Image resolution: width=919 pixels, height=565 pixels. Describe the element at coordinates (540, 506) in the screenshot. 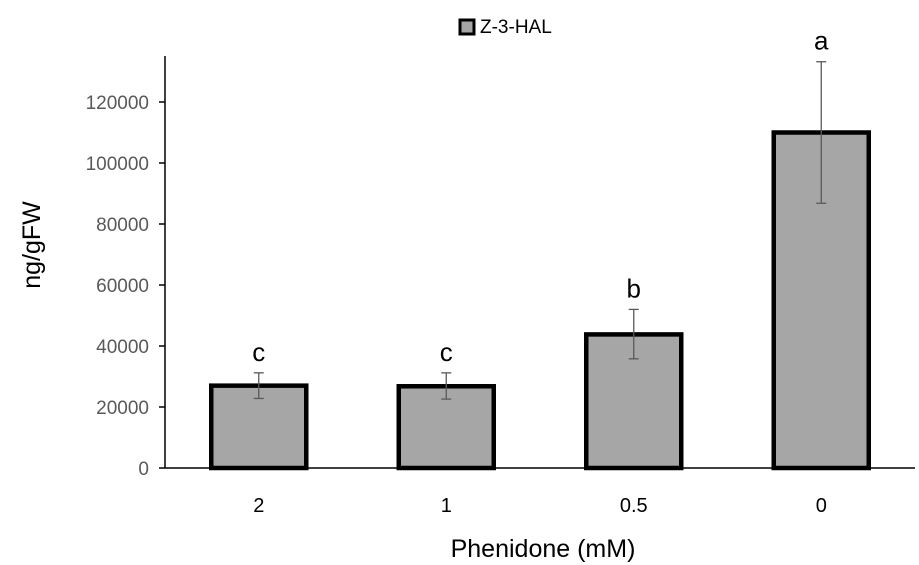

I see `x-axis-ticks: 2 1 0.5 0` at that location.